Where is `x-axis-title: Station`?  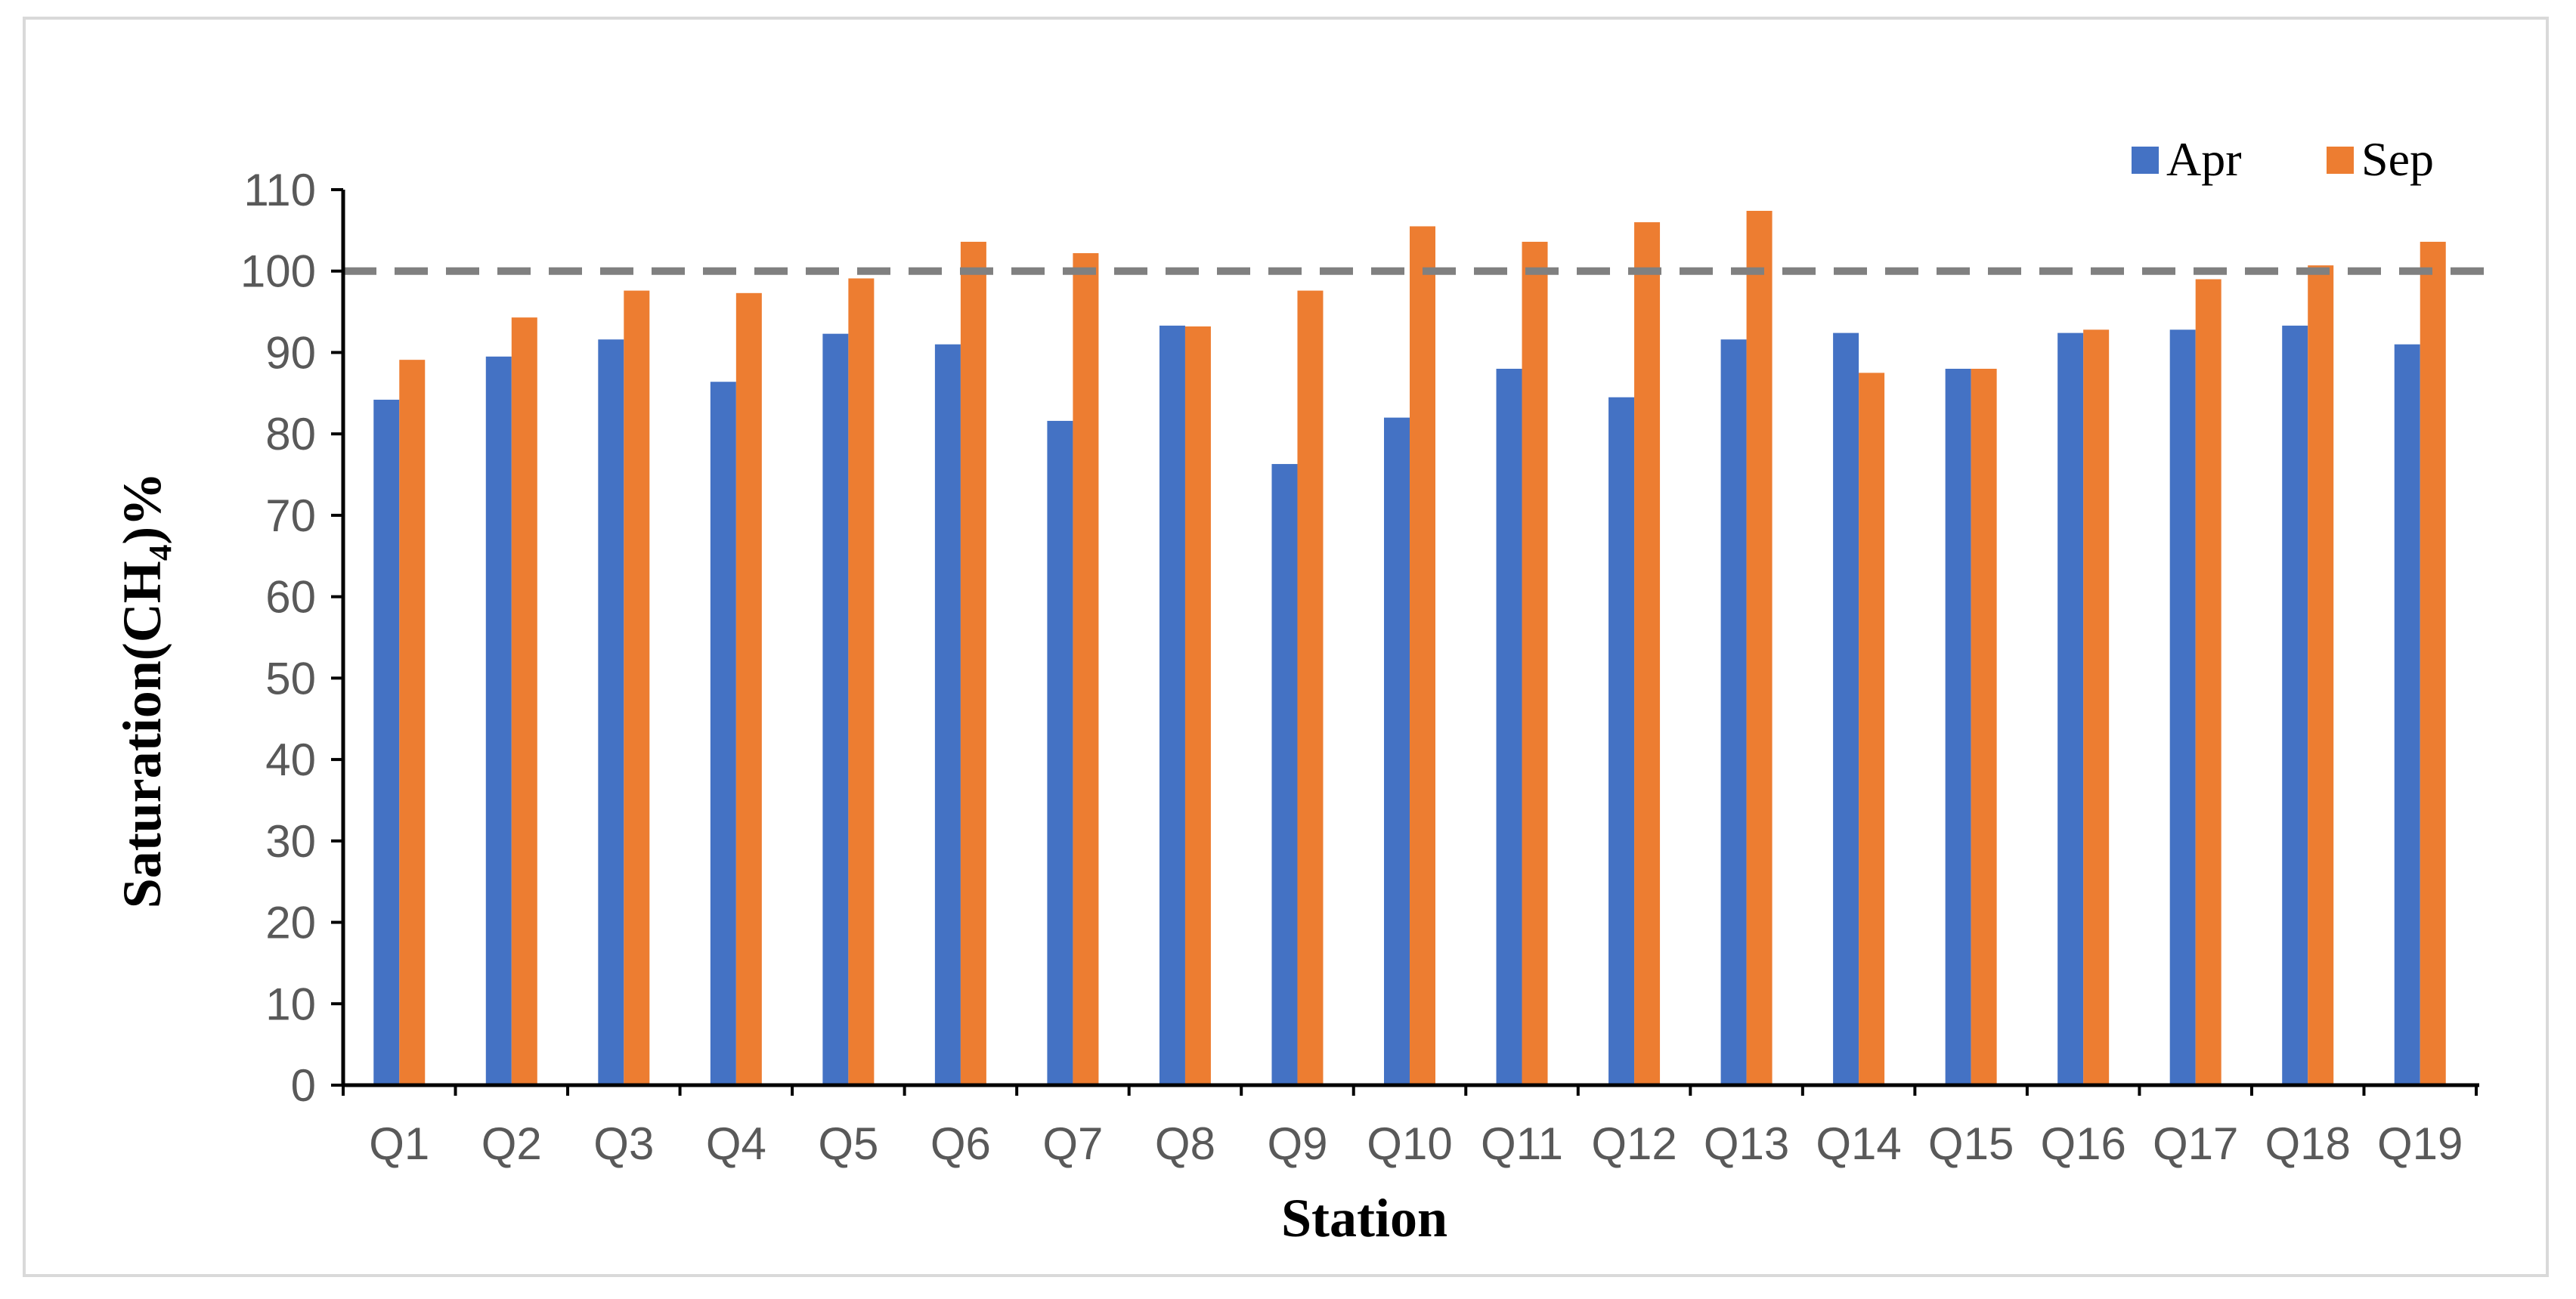
x-axis-title: Station is located at coordinates (1364, 1218).